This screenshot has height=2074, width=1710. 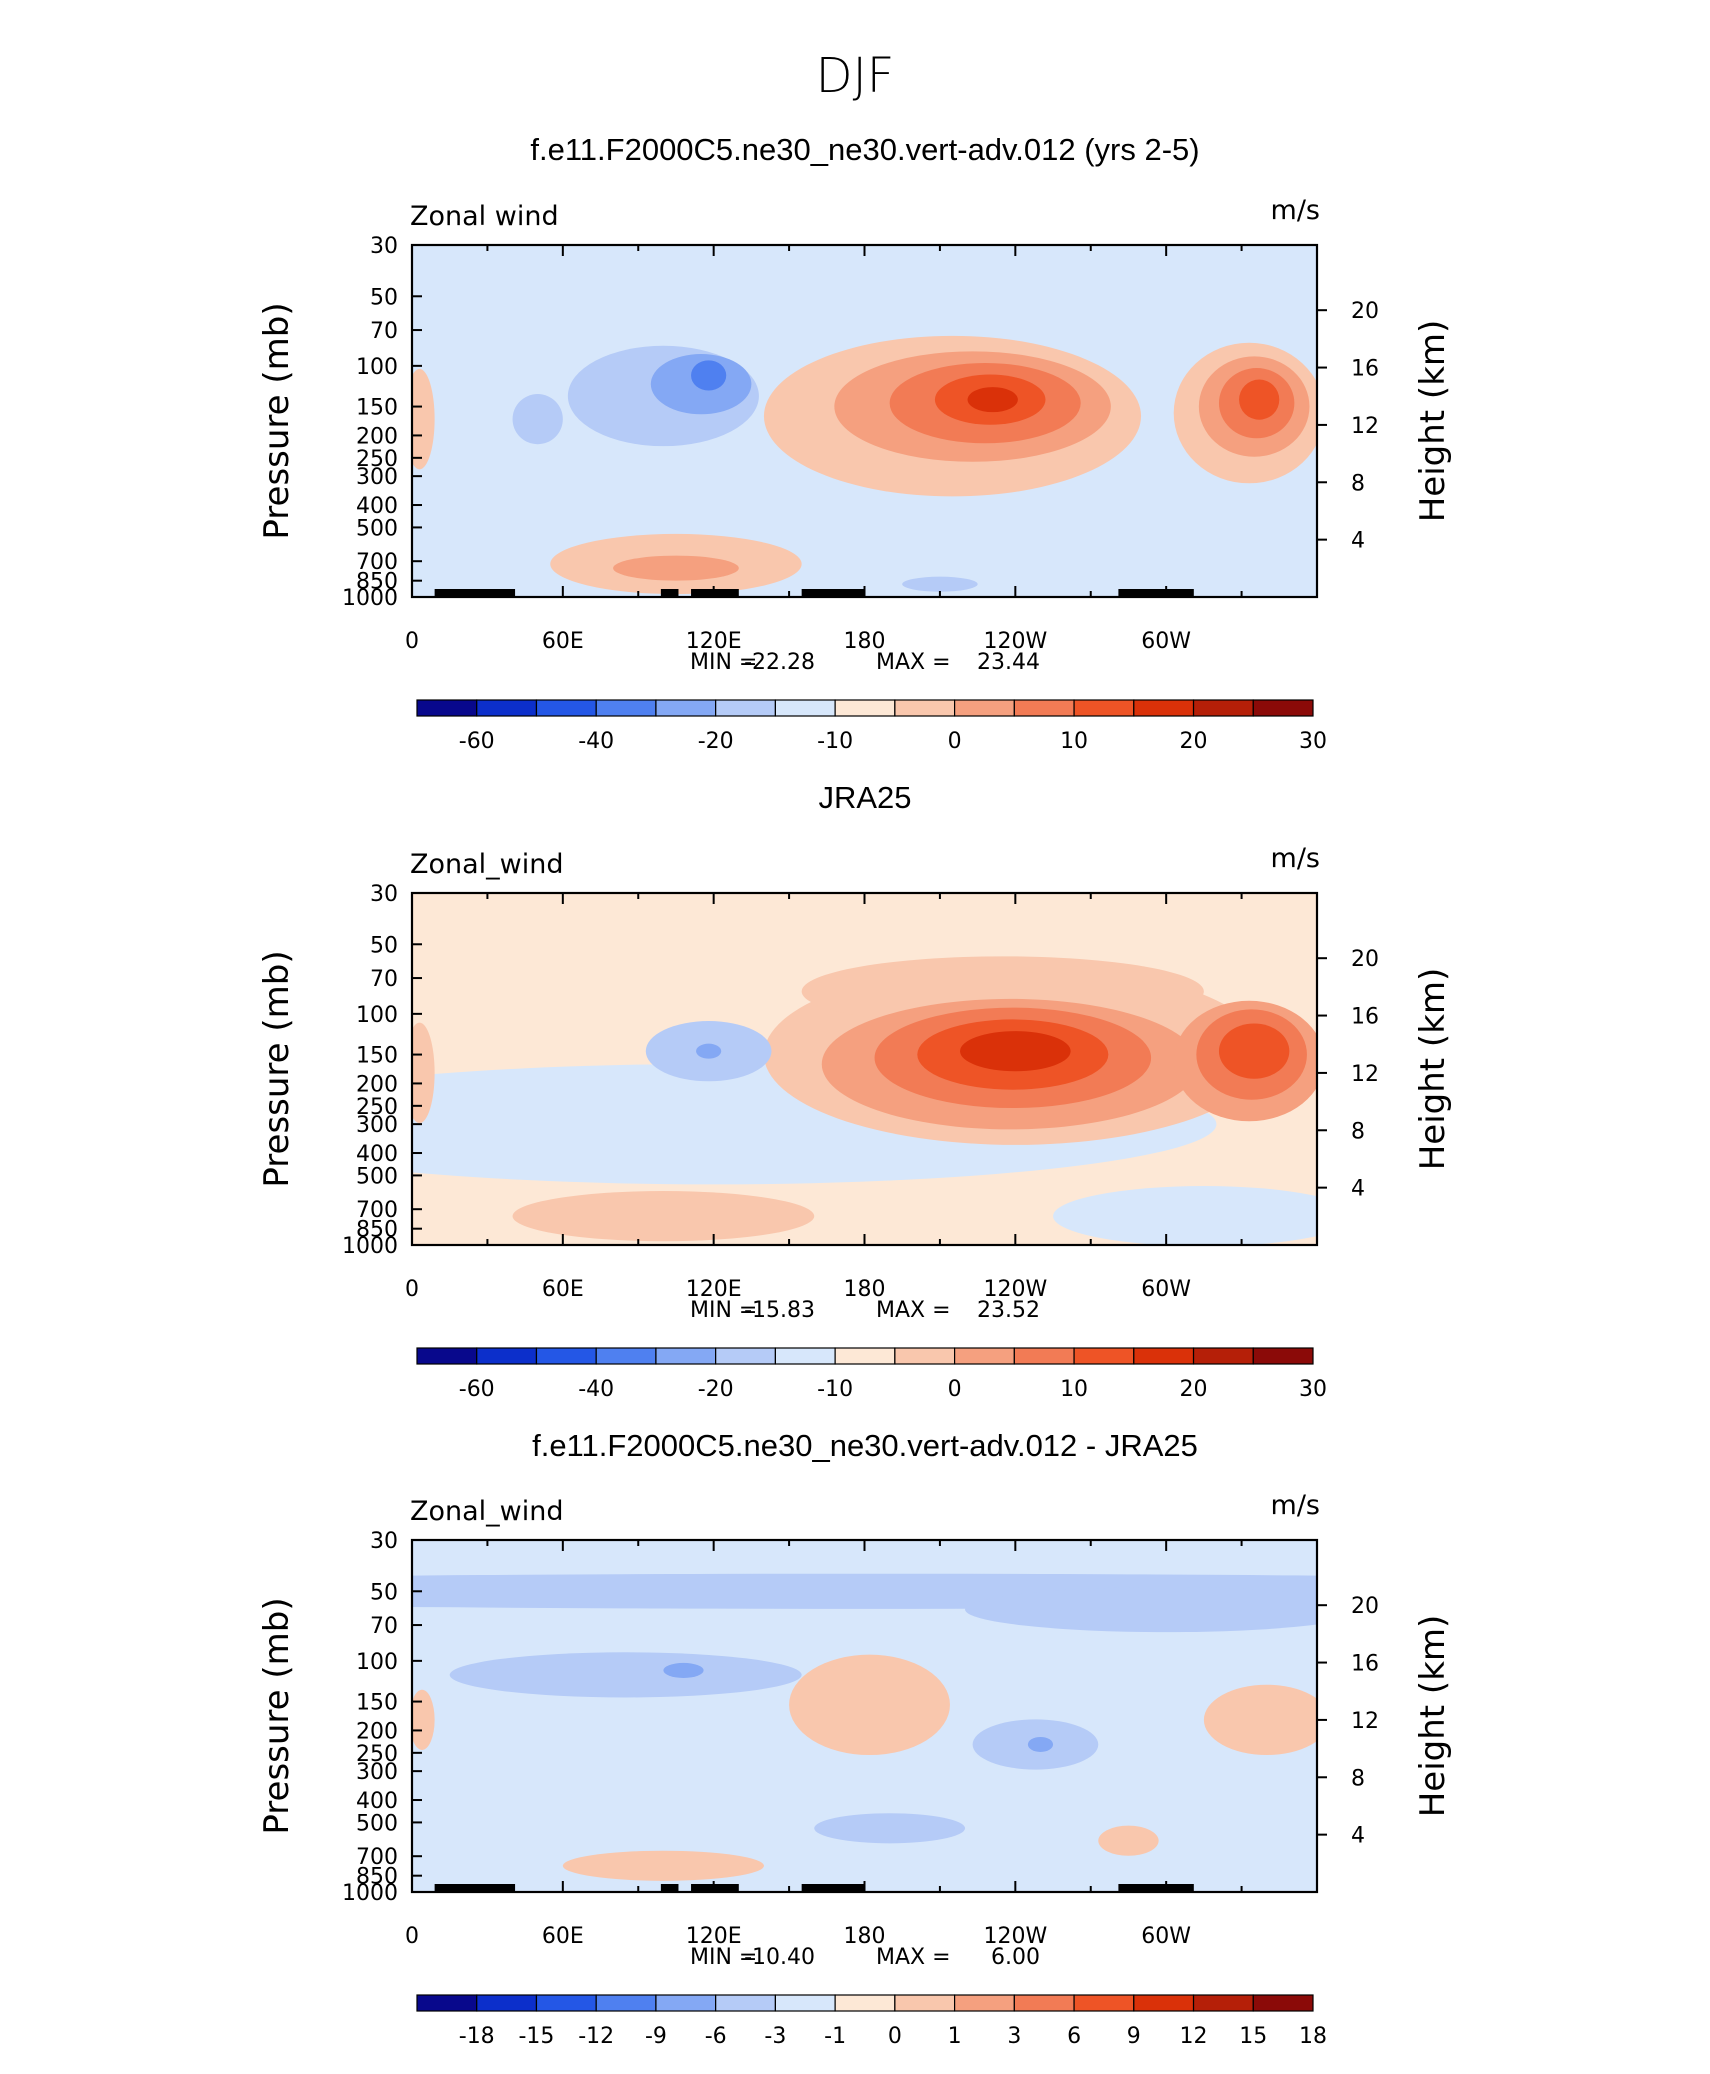 What do you see at coordinates (1008, 662) in the screenshot?
I see `max-value: 23.44` at bounding box center [1008, 662].